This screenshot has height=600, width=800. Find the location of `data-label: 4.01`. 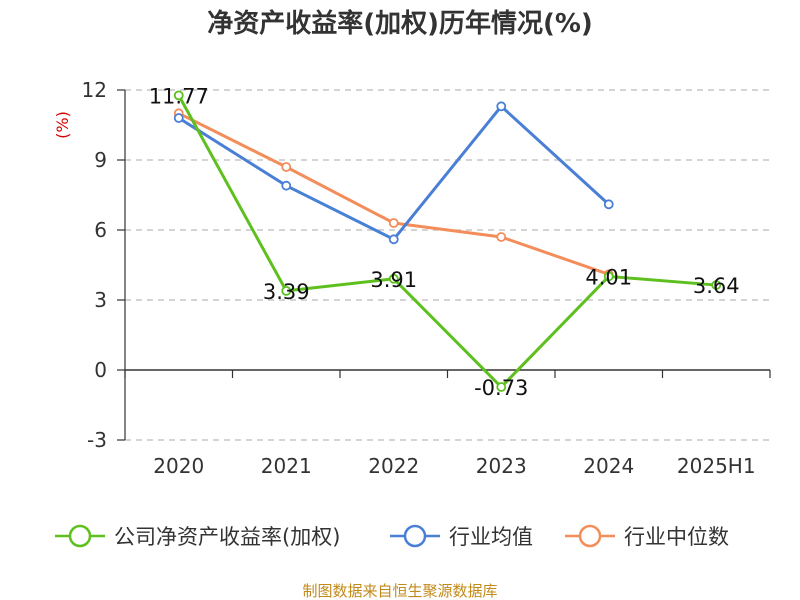

data-label: 4.01 is located at coordinates (608, 277).